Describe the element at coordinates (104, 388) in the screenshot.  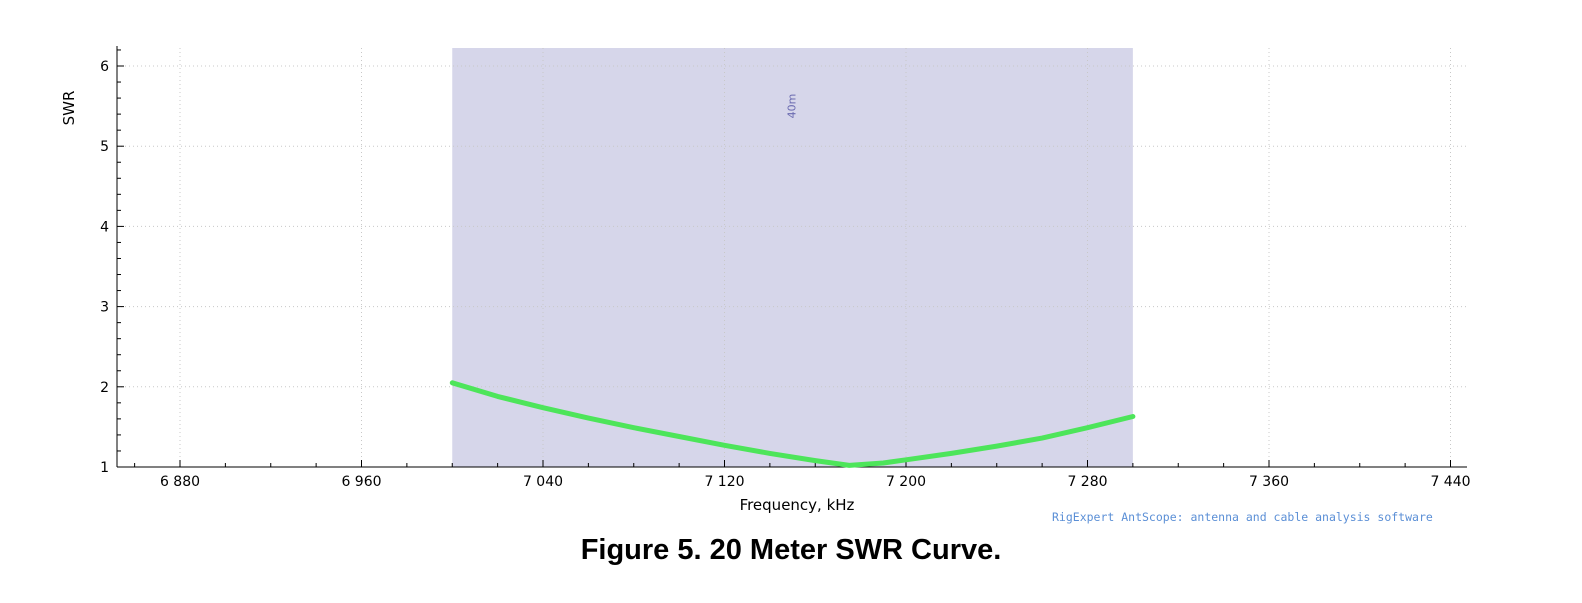
I see `y-tick-label: 2` at that location.